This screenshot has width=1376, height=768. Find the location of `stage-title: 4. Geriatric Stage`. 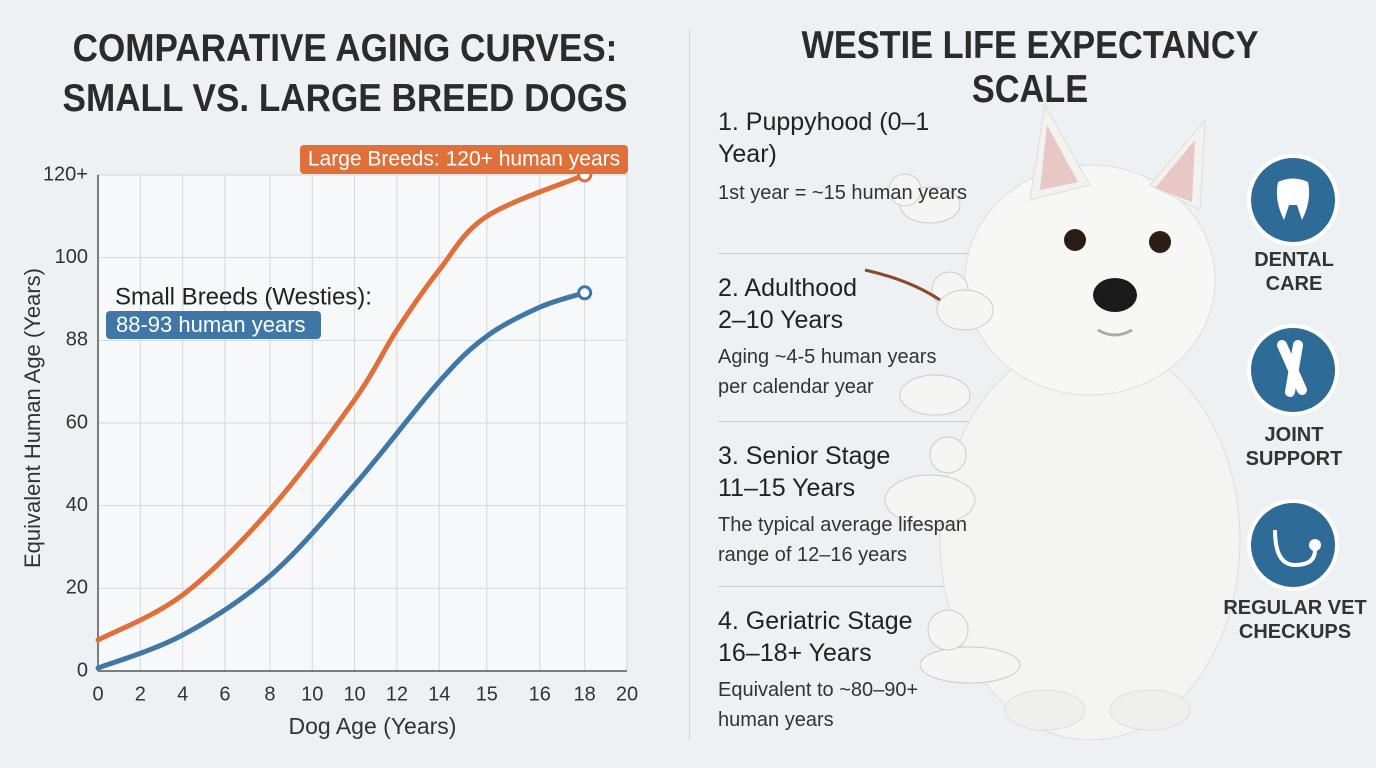

stage-title: 4. Geriatric Stage is located at coordinates (815, 621).